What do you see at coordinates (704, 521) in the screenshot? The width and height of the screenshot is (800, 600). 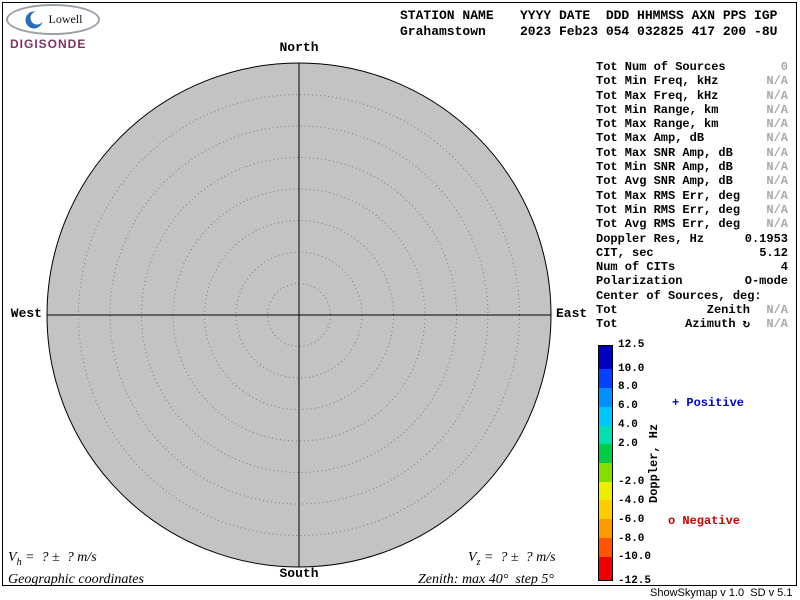 I see `negative-legend: o Negative` at bounding box center [704, 521].